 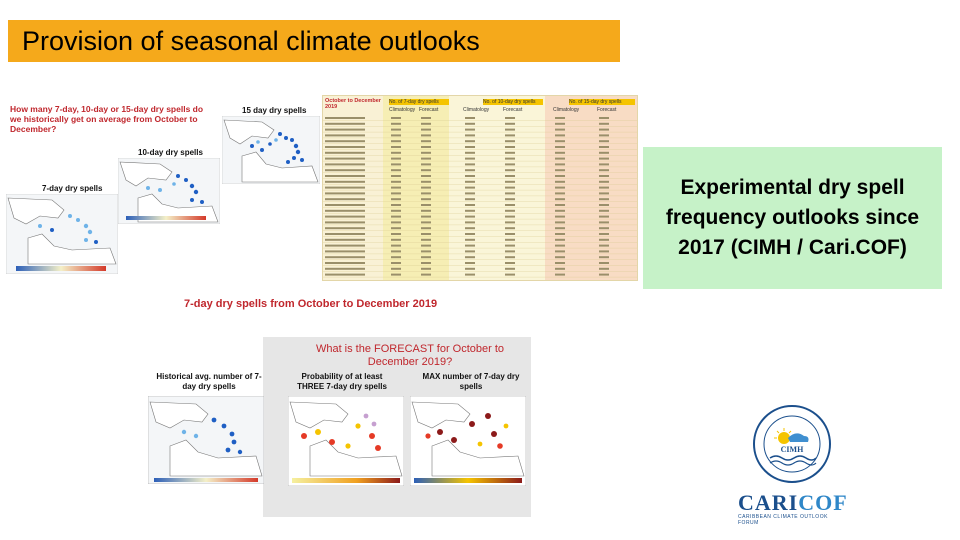 What do you see at coordinates (480, 197) in the screenshot?
I see `table-rows` at bounding box center [480, 197].